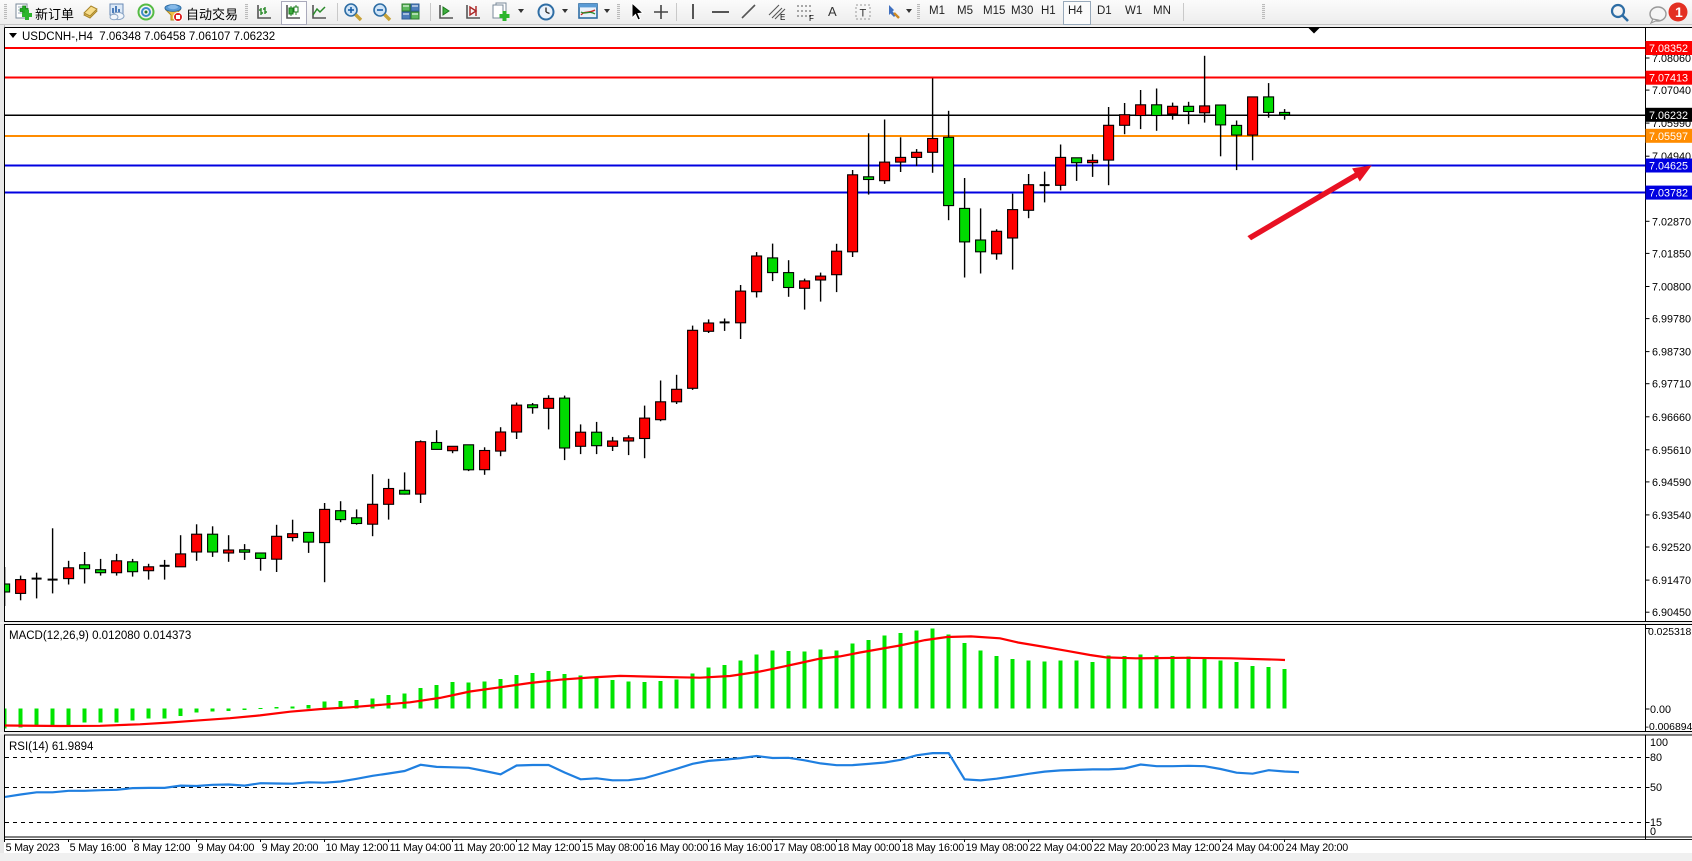 Image resolution: width=1692 pixels, height=861 pixels. What do you see at coordinates (1671, 451) in the screenshot?
I see `svg-text: 6.95610` at bounding box center [1671, 451].